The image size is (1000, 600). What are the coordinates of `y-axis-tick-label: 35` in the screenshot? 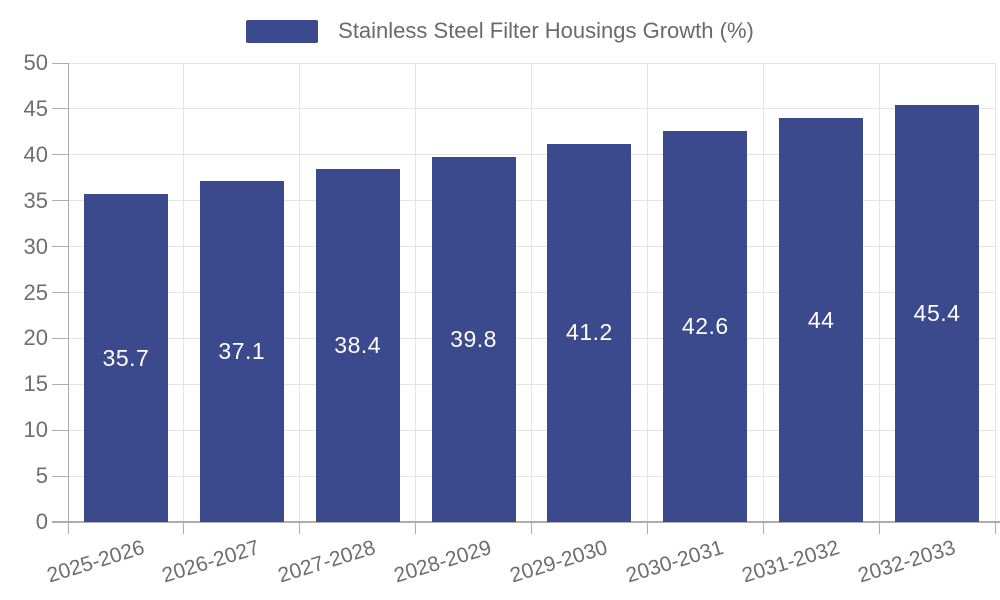 It's located at (35, 200).